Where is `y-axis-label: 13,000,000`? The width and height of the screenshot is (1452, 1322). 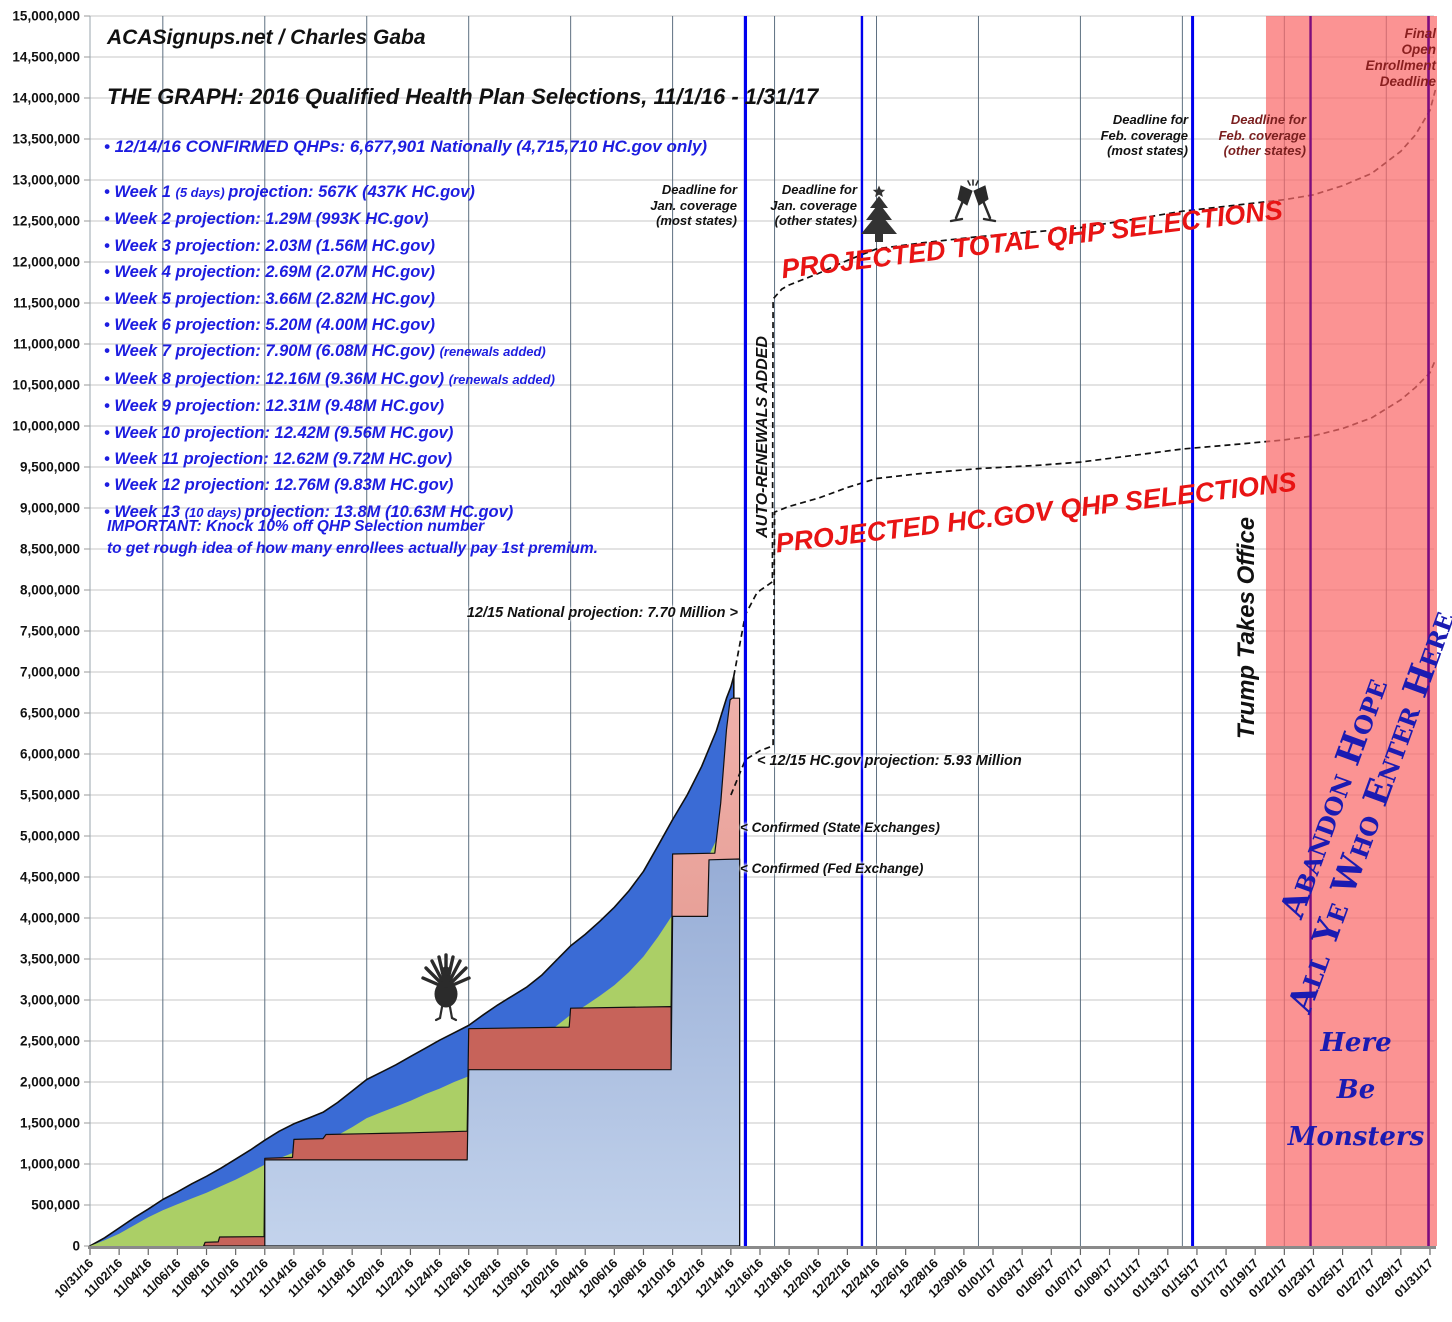
y-axis-label: 13,000,000 is located at coordinates (46, 180).